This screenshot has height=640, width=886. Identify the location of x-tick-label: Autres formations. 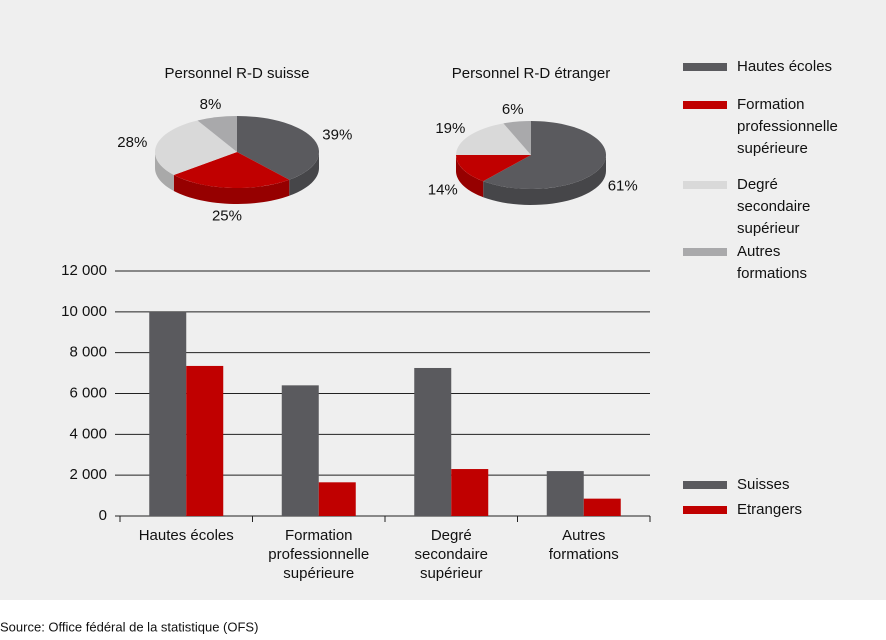
(584, 545).